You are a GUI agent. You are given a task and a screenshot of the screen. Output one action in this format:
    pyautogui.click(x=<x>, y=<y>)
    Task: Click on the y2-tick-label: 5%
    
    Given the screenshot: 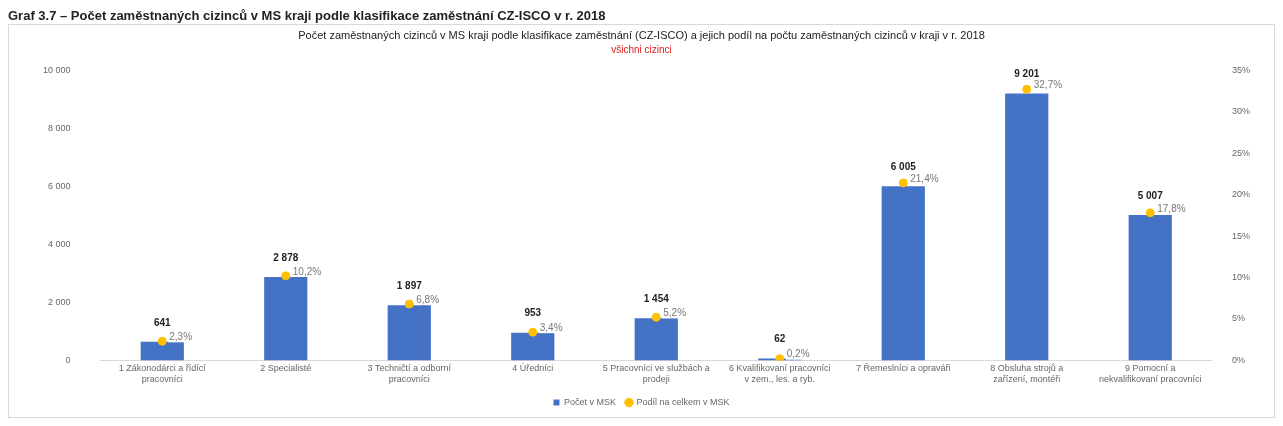 What is the action you would take?
    pyautogui.click(x=1238, y=318)
    